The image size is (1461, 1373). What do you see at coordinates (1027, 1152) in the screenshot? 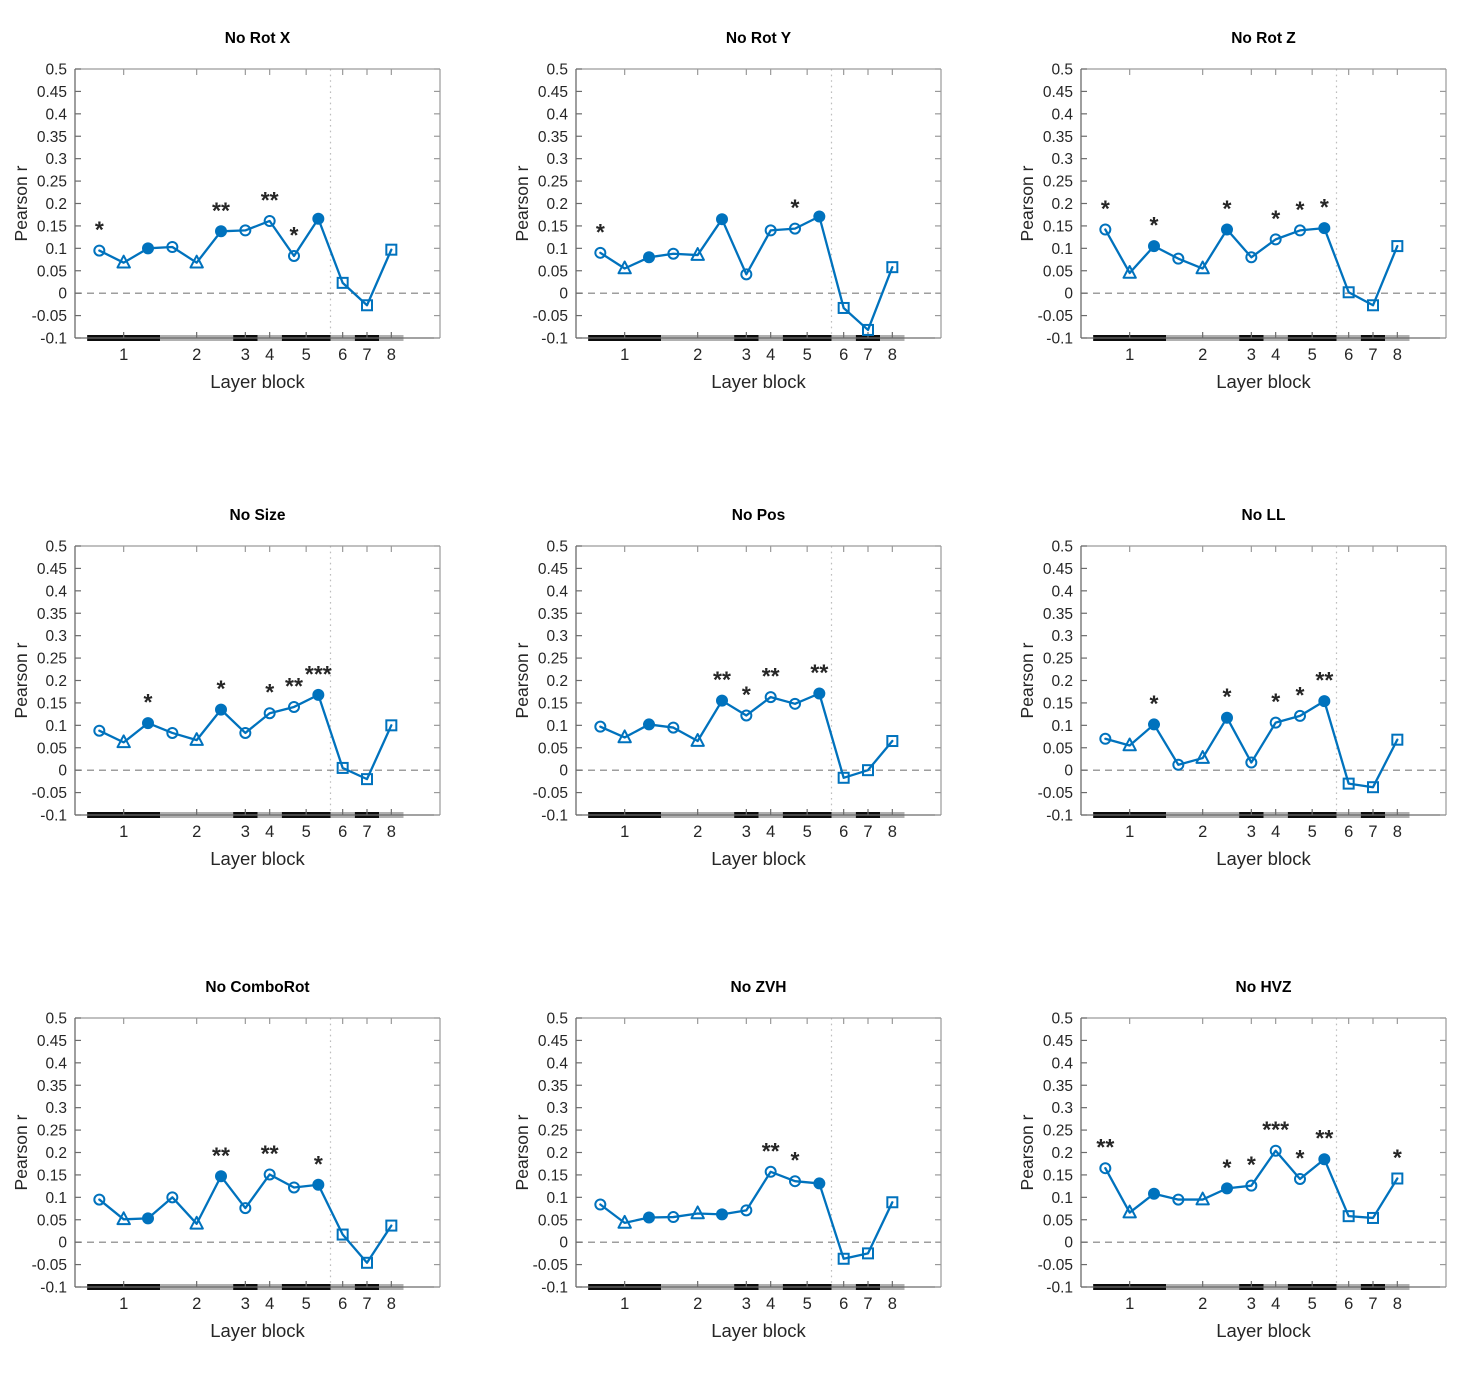
I see `y-axis-label: Pearson r` at bounding box center [1027, 1152].